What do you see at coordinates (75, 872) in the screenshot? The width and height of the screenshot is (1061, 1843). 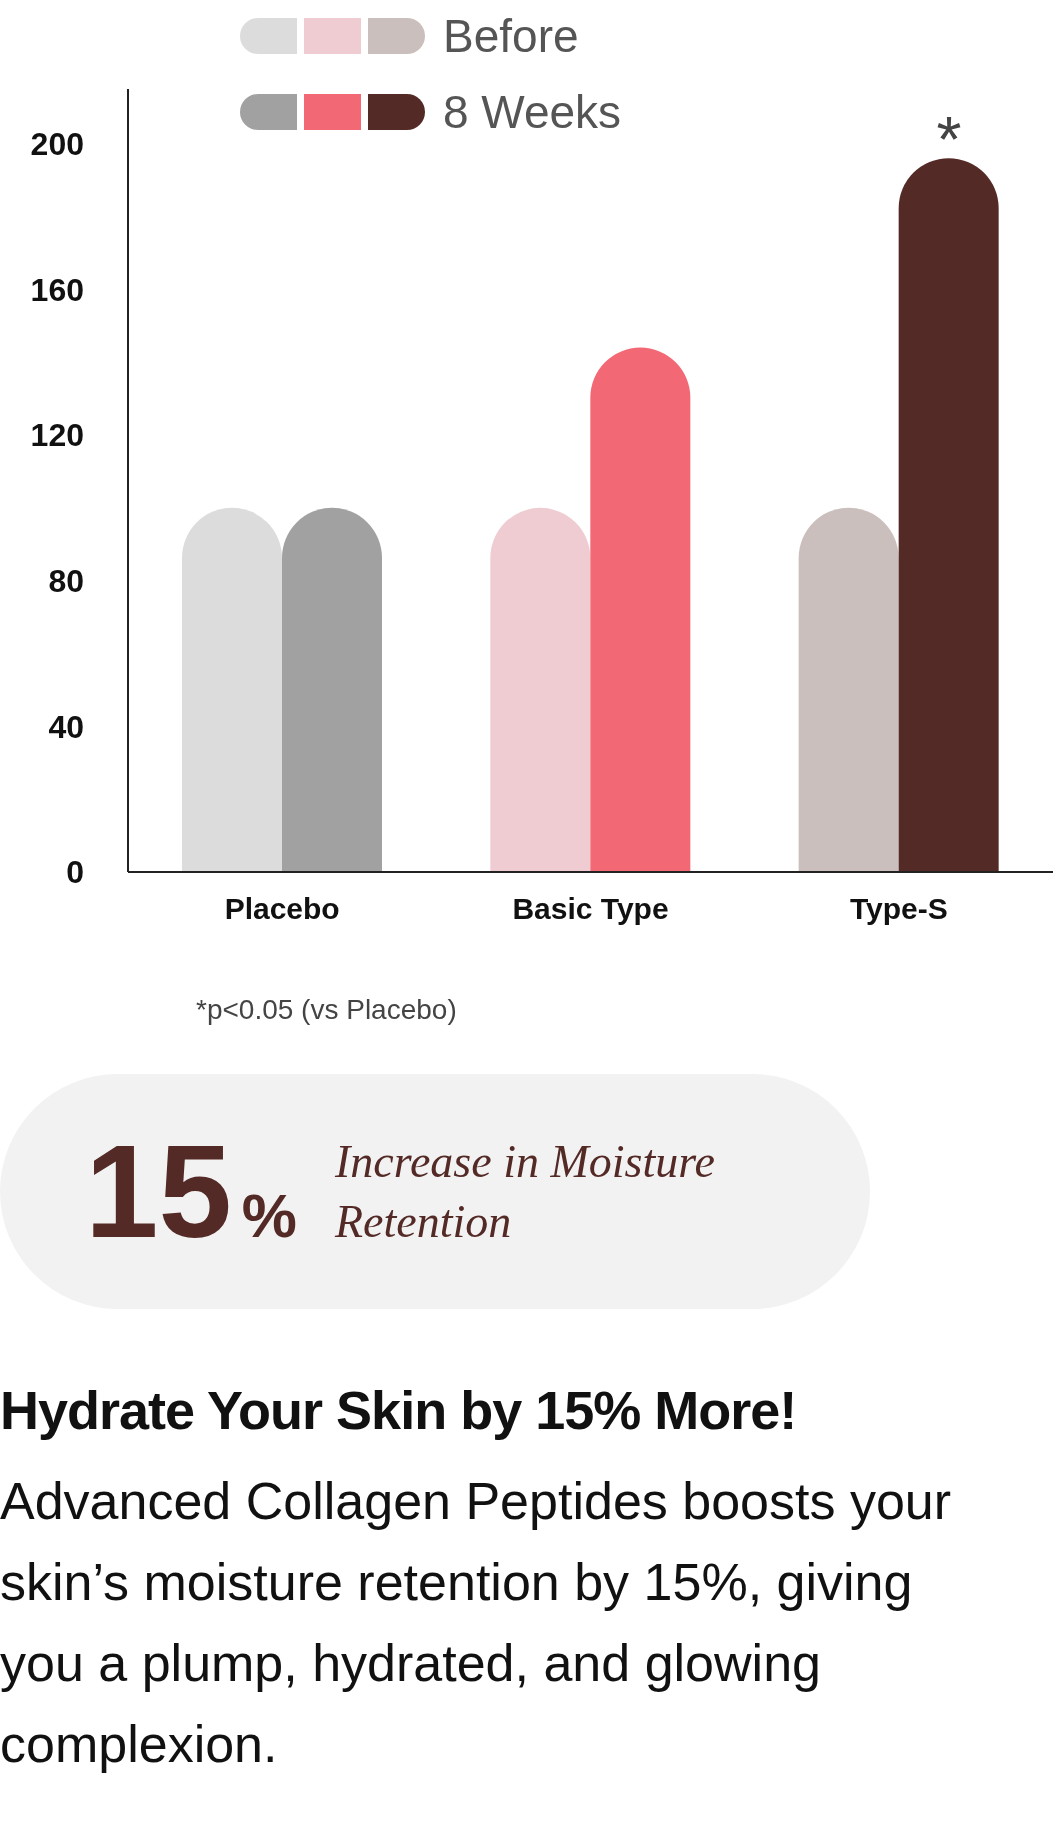 I see `y-tick-label: 0` at bounding box center [75, 872].